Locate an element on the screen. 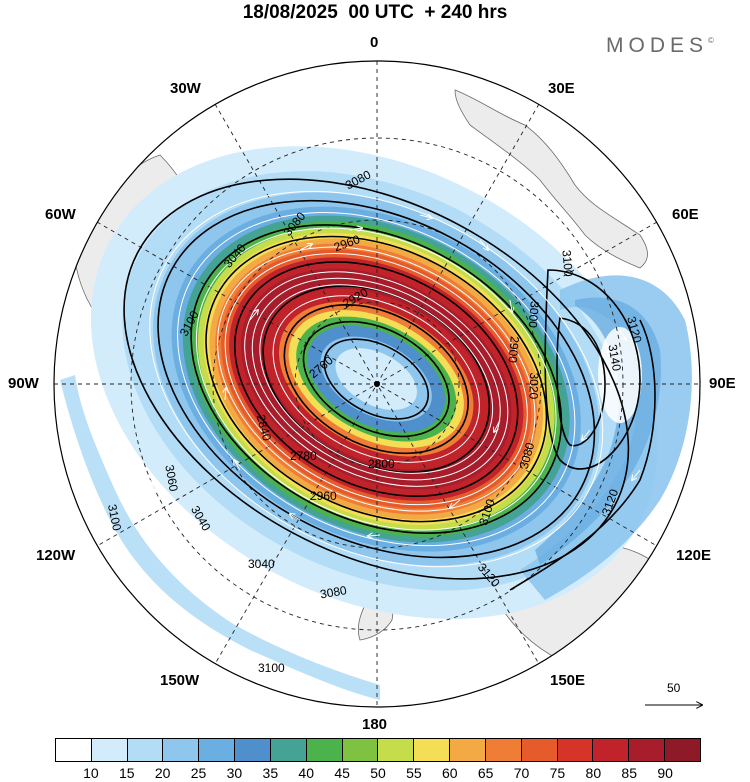  colorbar-tick-label: 80 is located at coordinates (593, 773).